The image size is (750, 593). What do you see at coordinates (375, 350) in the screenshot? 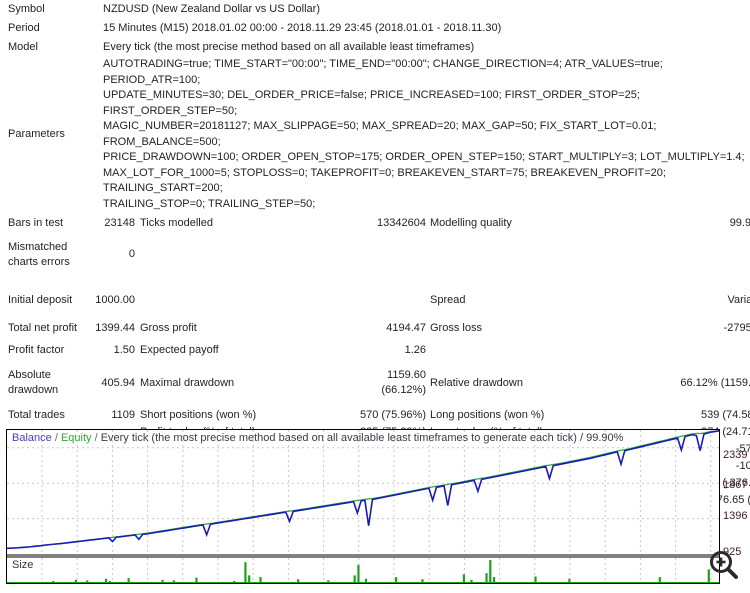
I see `table-row: Profit factor 1.50 Expected payoff 1.26` at bounding box center [375, 350].